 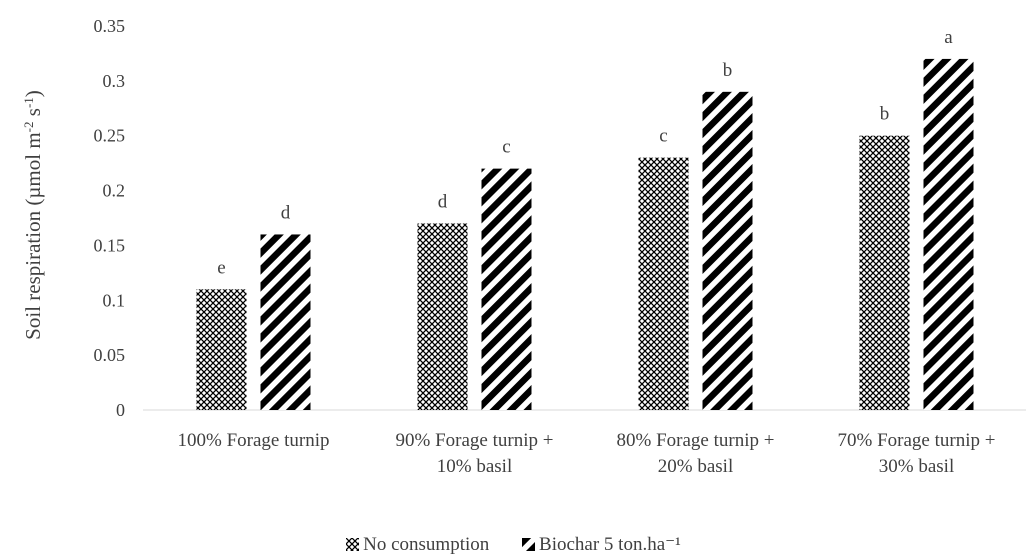 What do you see at coordinates (474, 466) in the screenshot?
I see `x-category-label: 10% basil` at bounding box center [474, 466].